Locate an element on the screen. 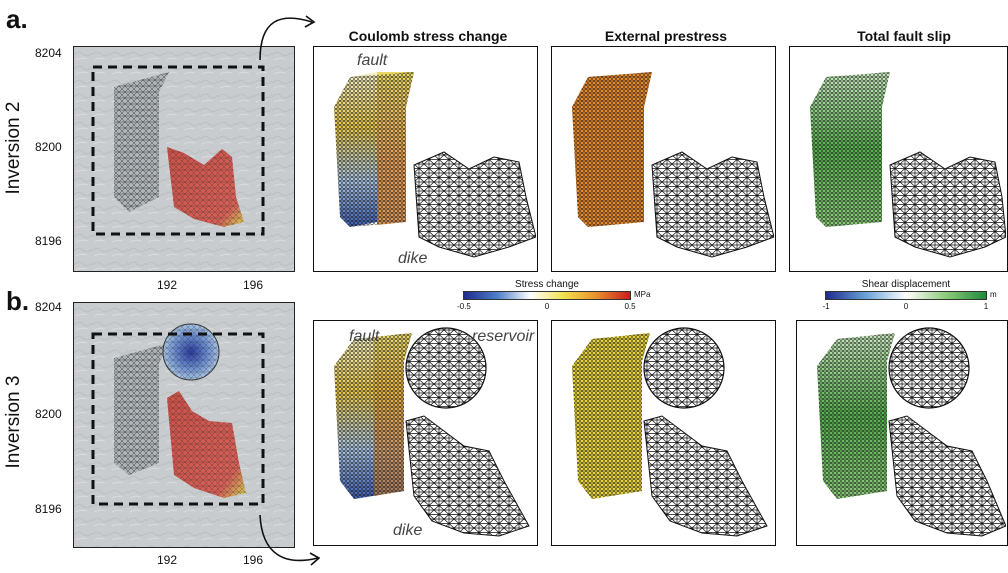 The image size is (1008, 573). panel-a-slip is located at coordinates (898, 159).